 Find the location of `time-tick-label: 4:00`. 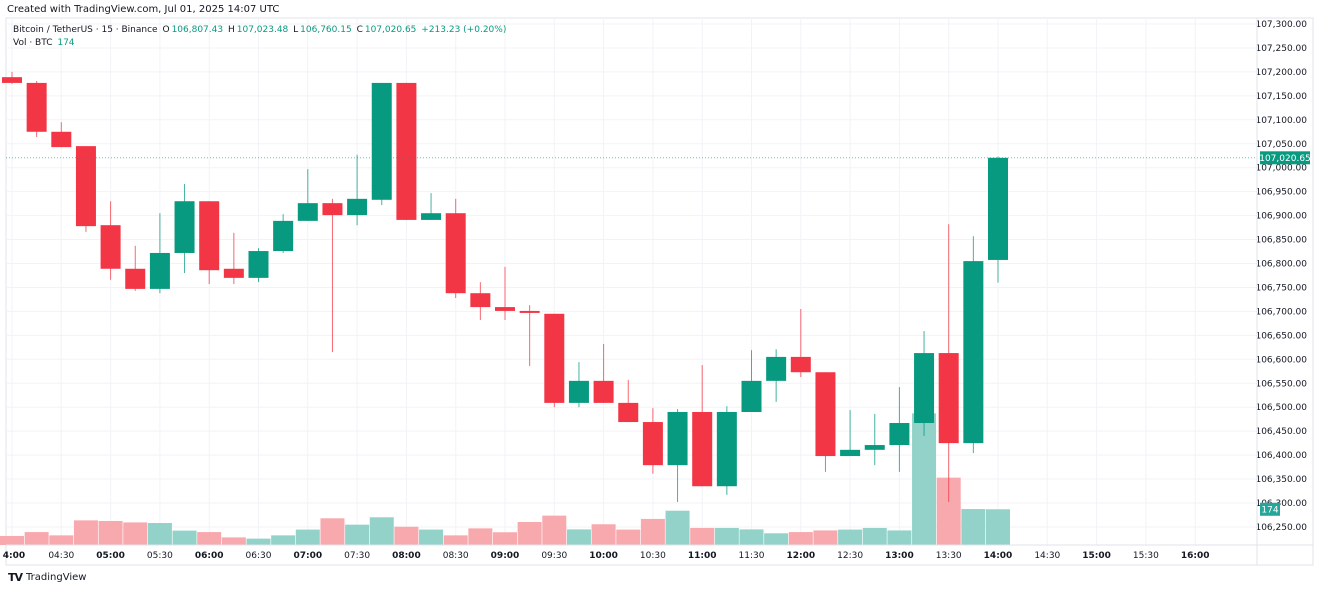

time-tick-label: 4:00 is located at coordinates (14, 556).